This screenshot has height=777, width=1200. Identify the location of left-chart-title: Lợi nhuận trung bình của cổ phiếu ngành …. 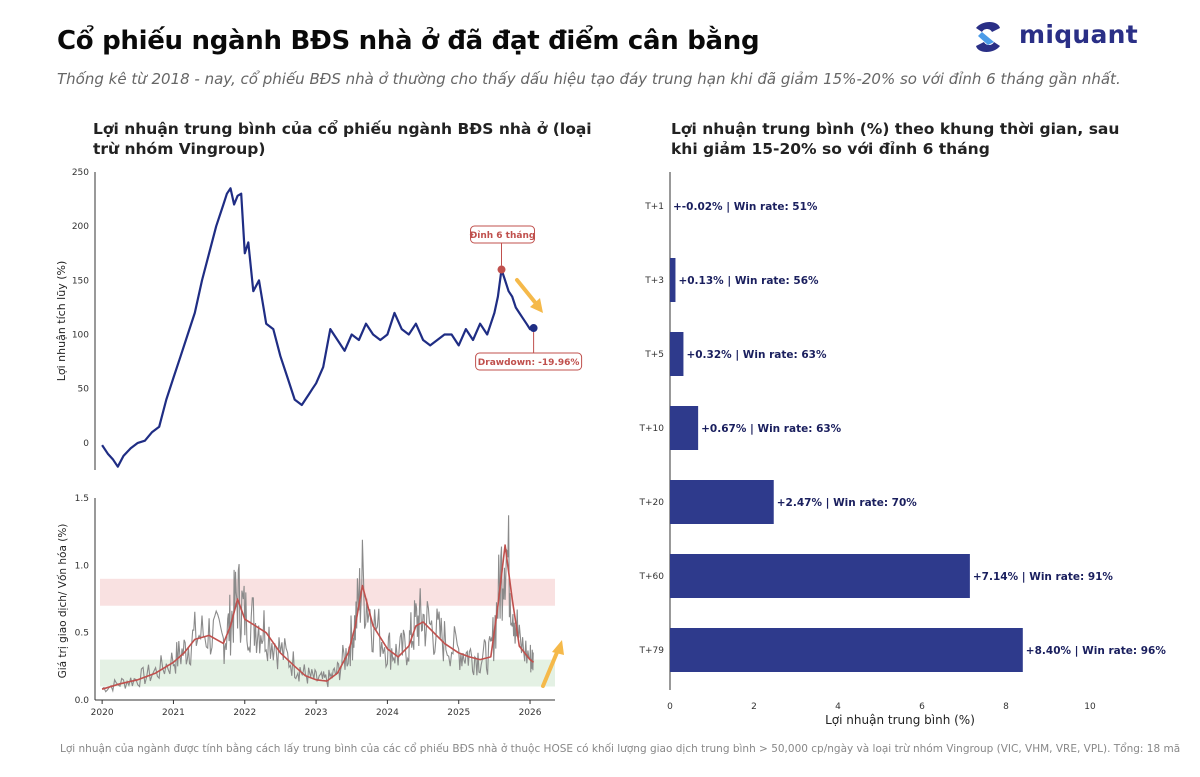
(342, 139).